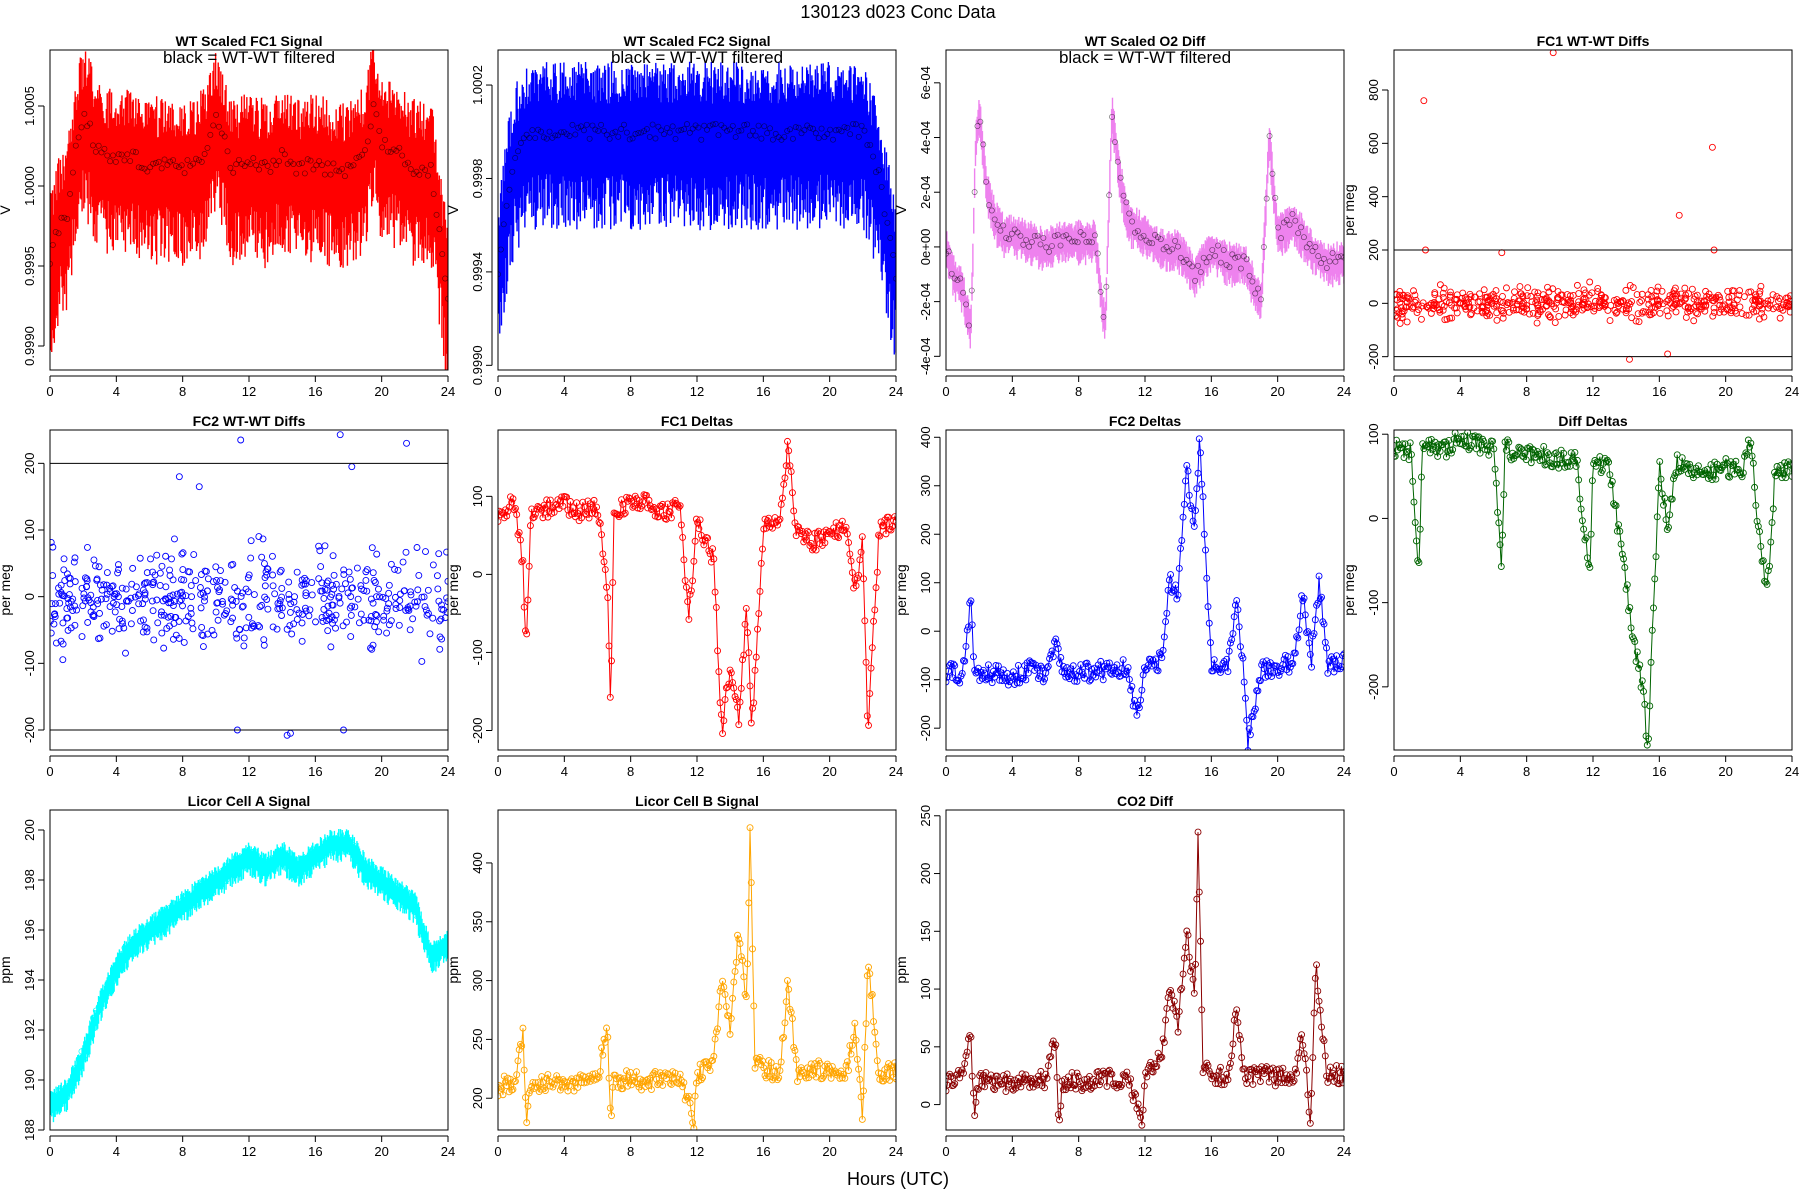  I want to click on plot-area, so click(249, 585).